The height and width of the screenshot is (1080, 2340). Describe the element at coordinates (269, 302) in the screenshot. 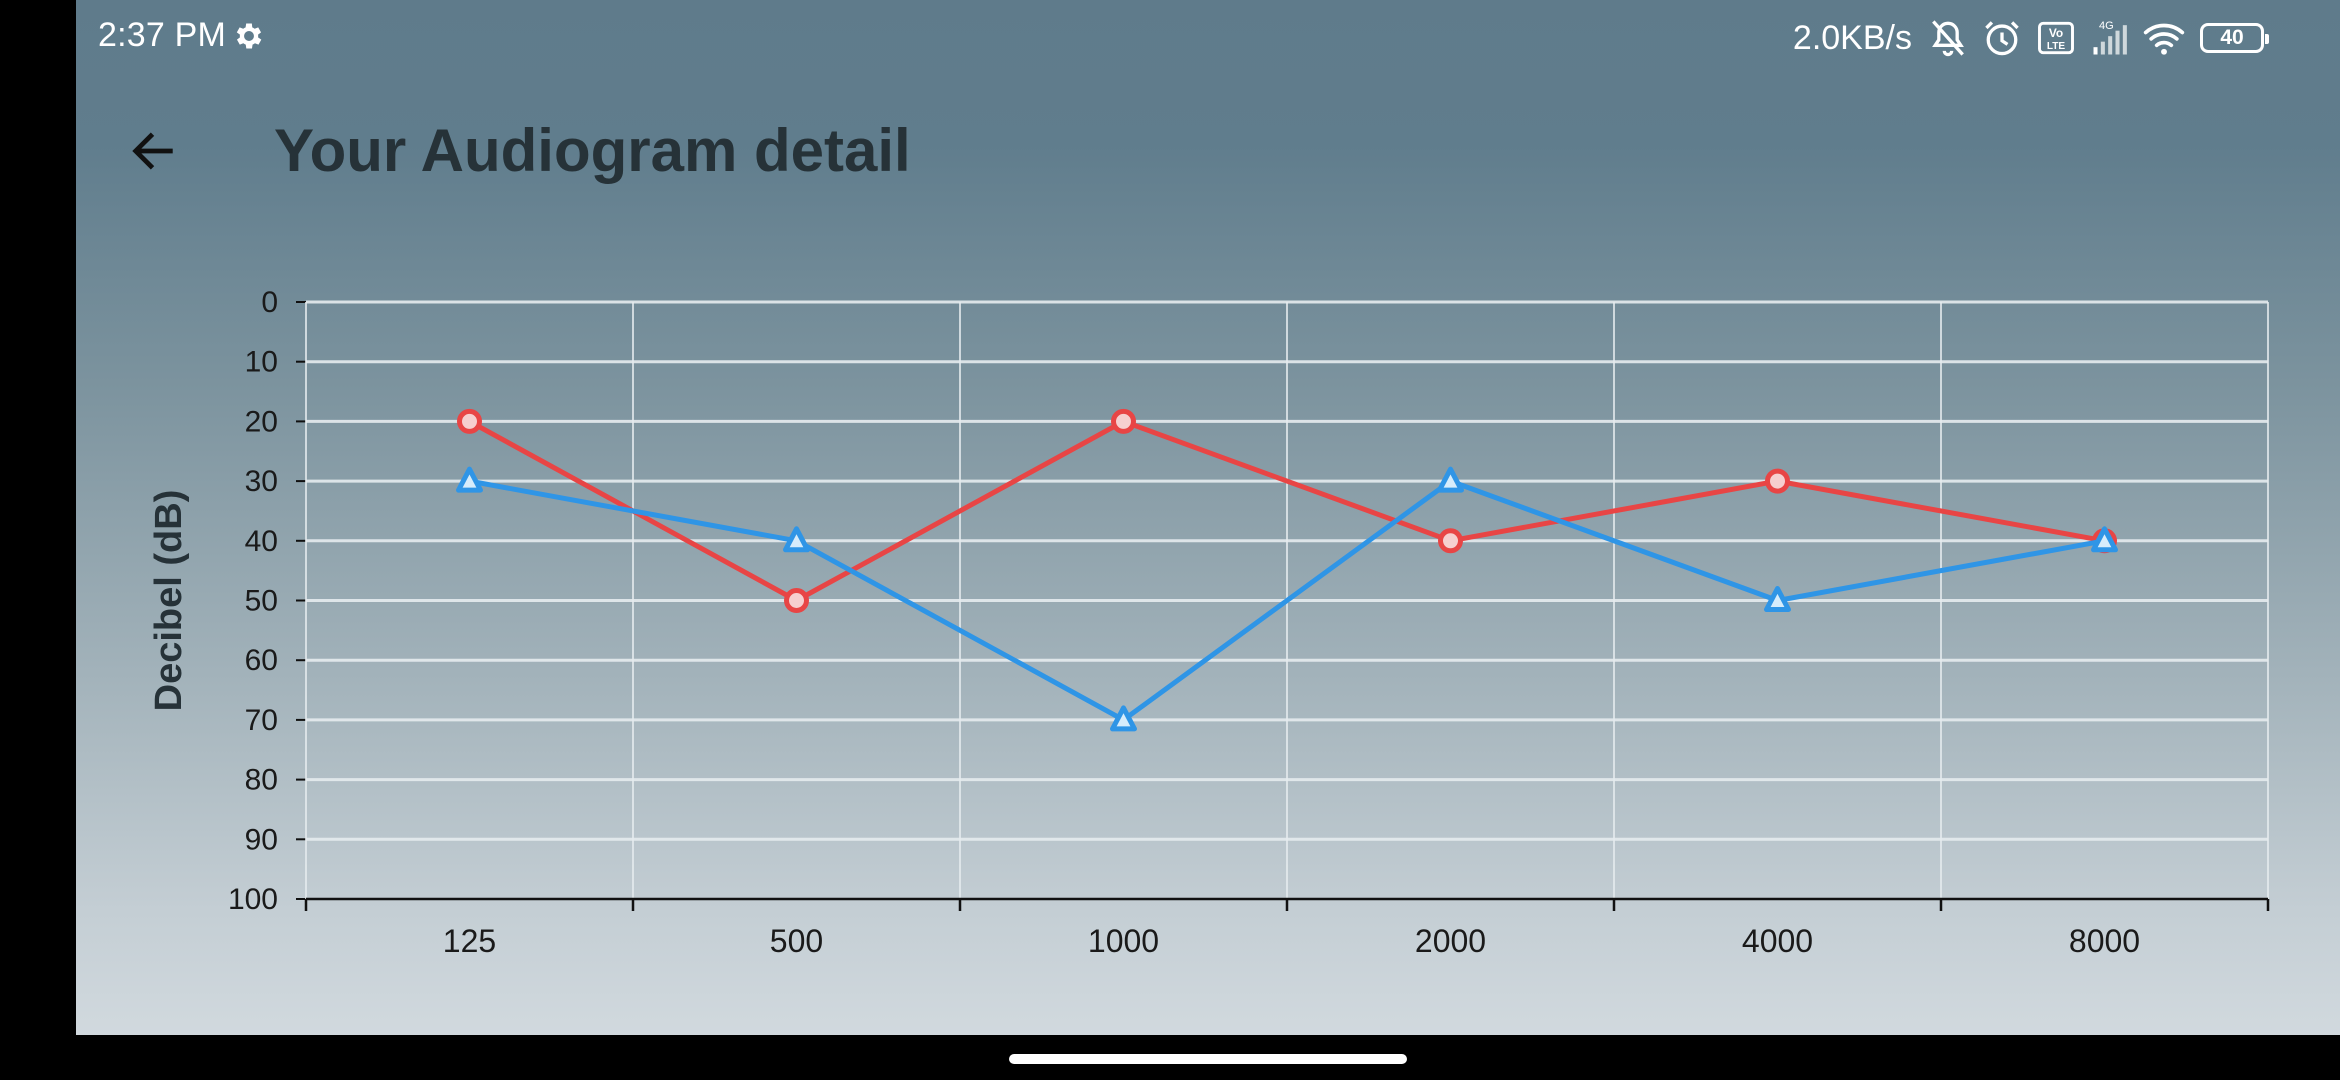

I see `y-tick-label: 0` at that location.